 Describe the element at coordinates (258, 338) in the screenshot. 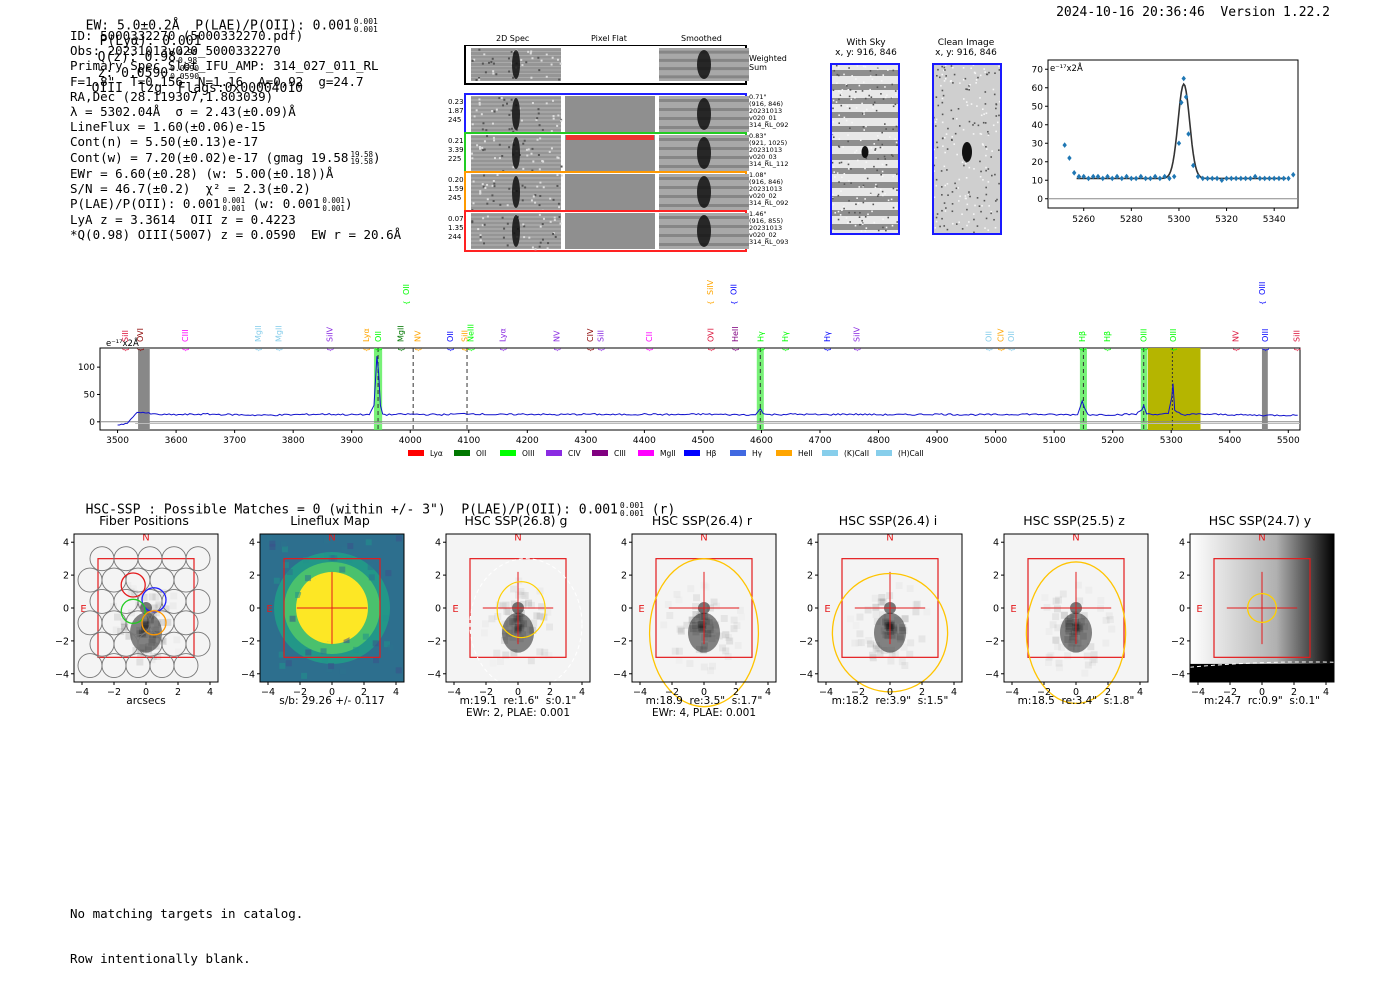

I see `line-id-label: MgII {` at that location.